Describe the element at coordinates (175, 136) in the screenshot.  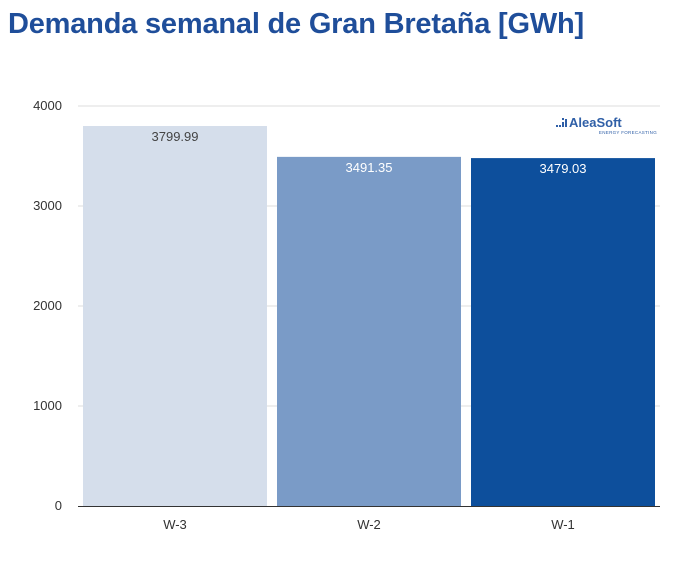
I see `data-label: 3799.99` at that location.